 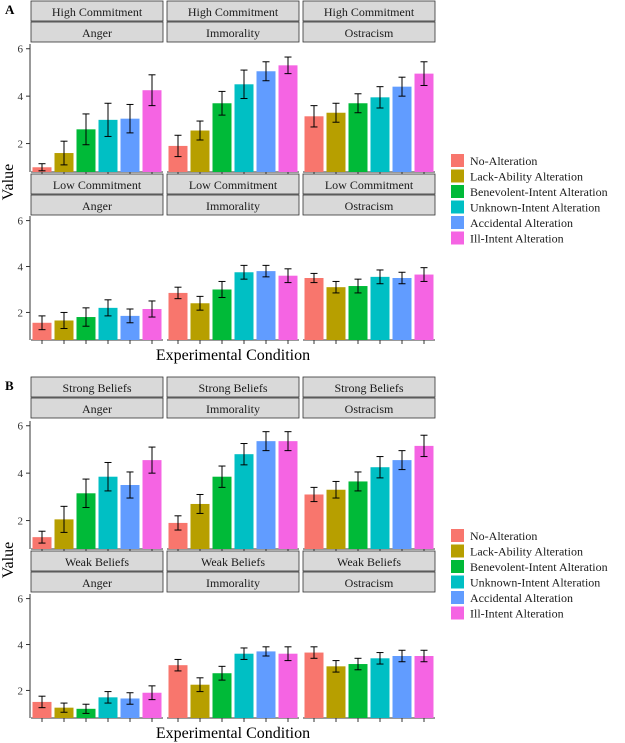 I want to click on y-axis-title-a: Value, so click(x=8, y=182).